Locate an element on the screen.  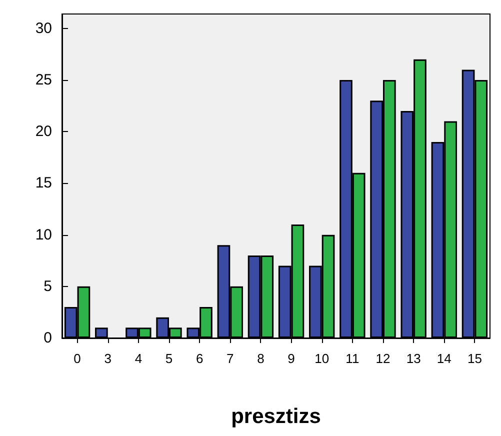
x-tick-label: 9 is located at coordinates (291, 358).